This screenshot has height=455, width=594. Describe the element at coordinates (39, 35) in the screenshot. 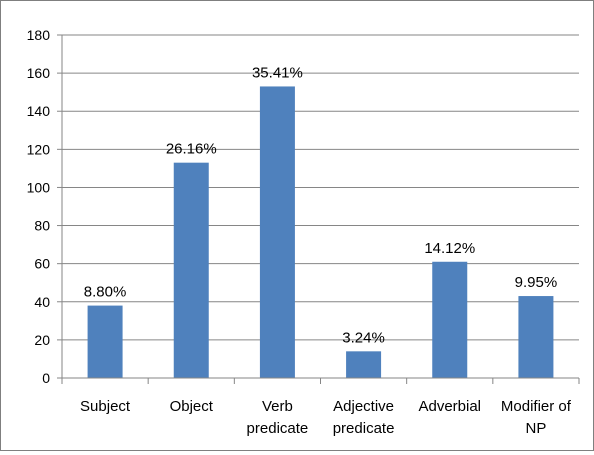

I see `y-tick-label: 180` at that location.